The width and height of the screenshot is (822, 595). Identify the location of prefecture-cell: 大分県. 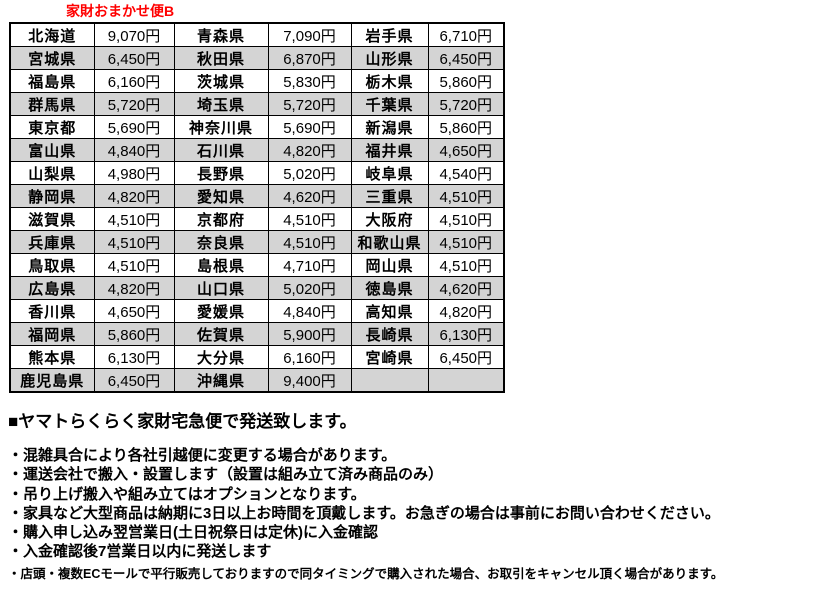
(221, 357).